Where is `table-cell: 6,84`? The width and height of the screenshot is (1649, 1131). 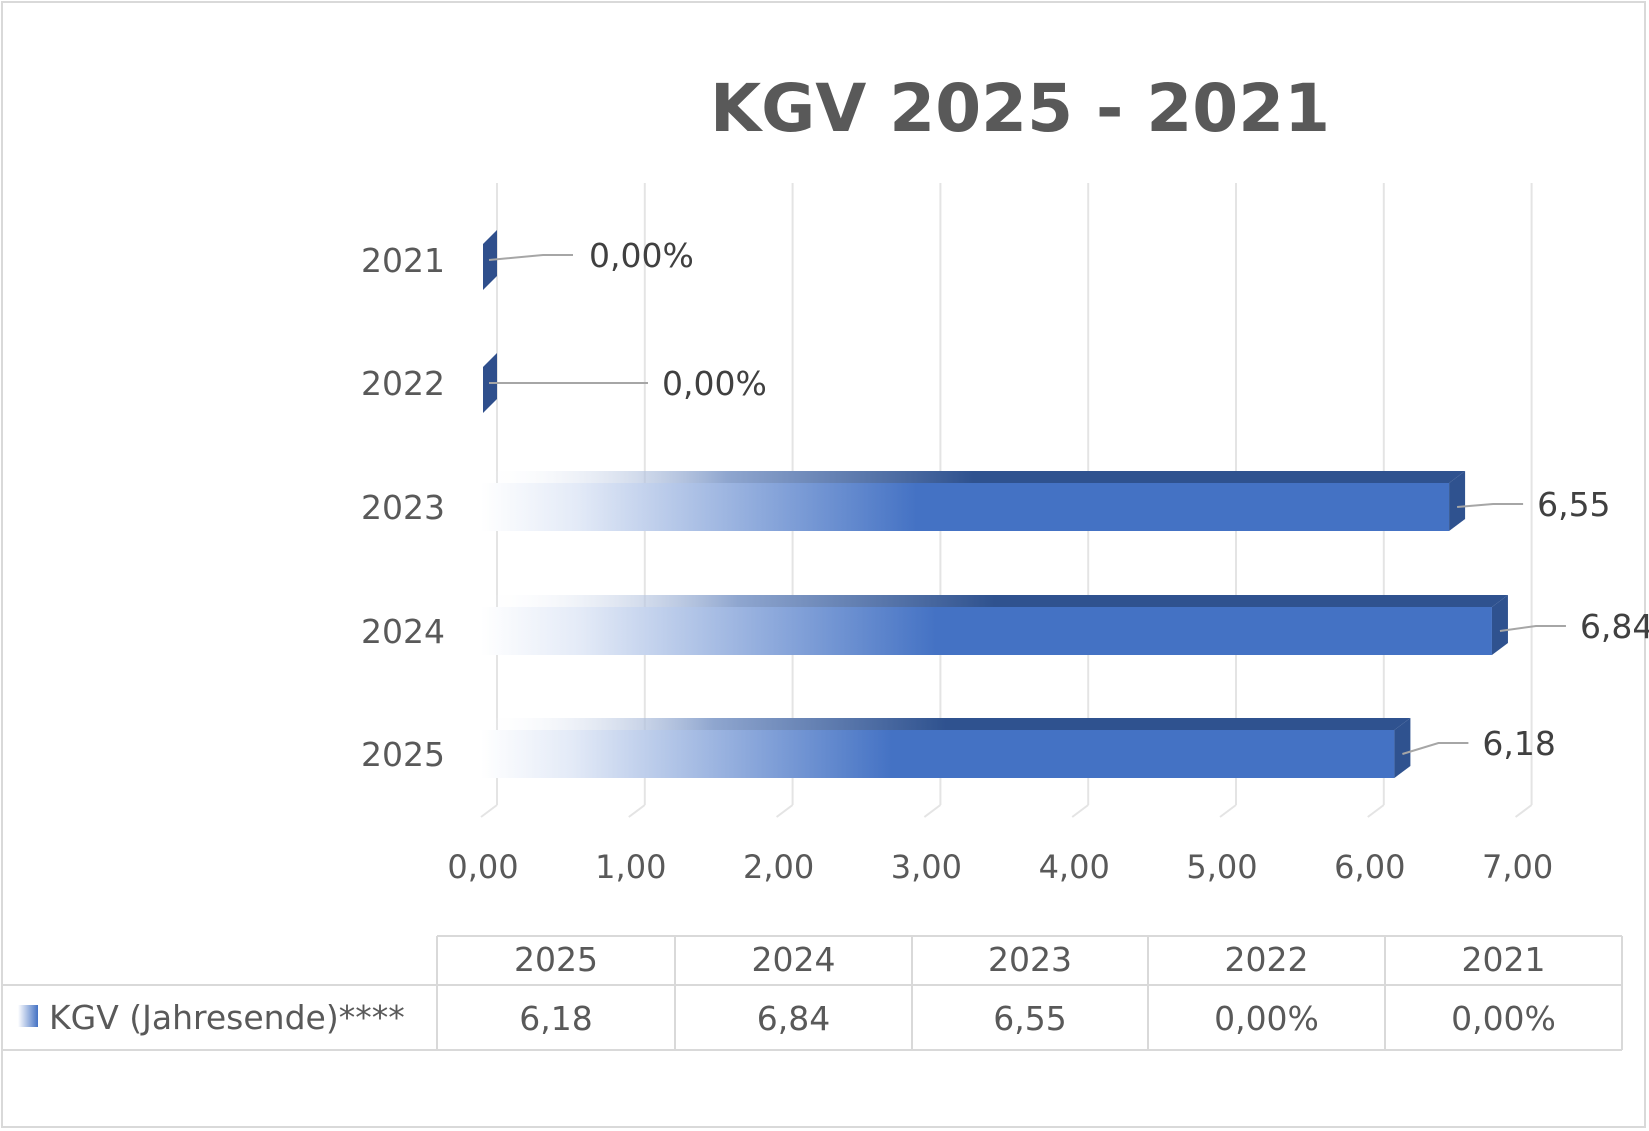
table-cell: 6,84 is located at coordinates (793, 1018).